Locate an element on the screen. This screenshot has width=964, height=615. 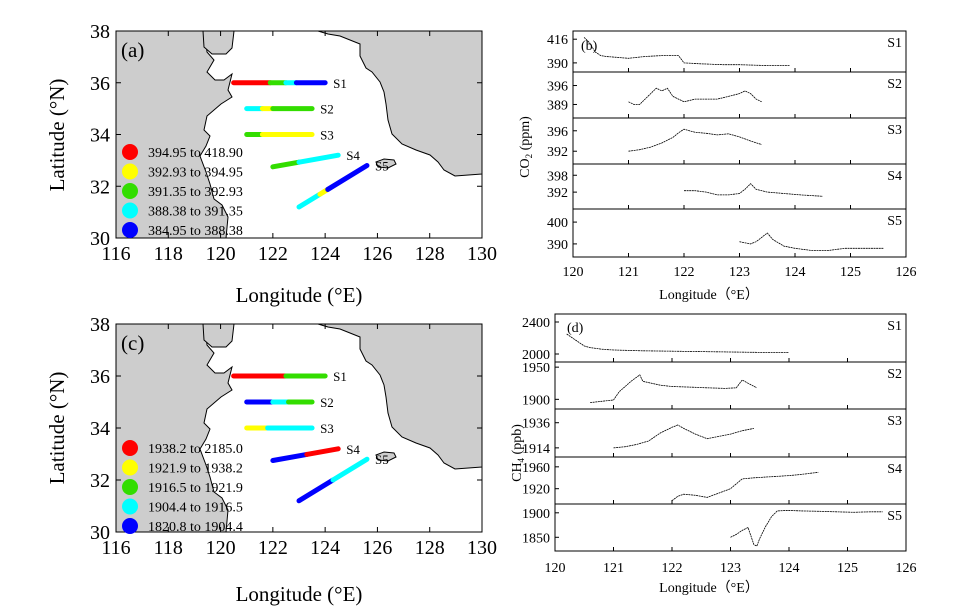
y-tick-label: 2000 is located at coordinates (536, 355).